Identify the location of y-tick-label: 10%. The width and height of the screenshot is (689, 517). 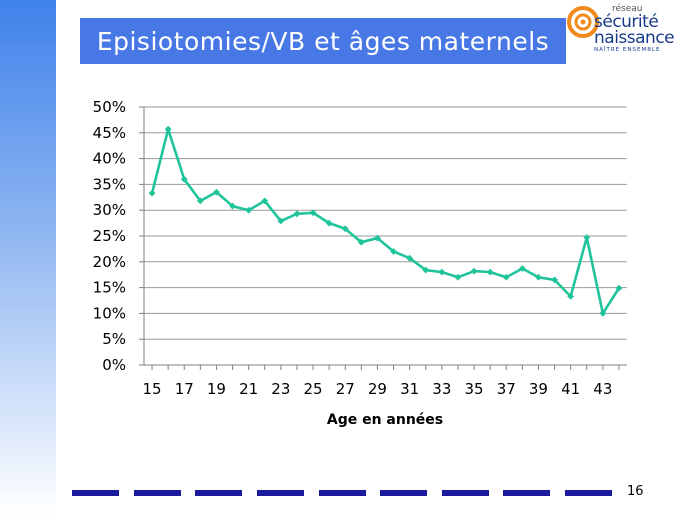
(109, 313).